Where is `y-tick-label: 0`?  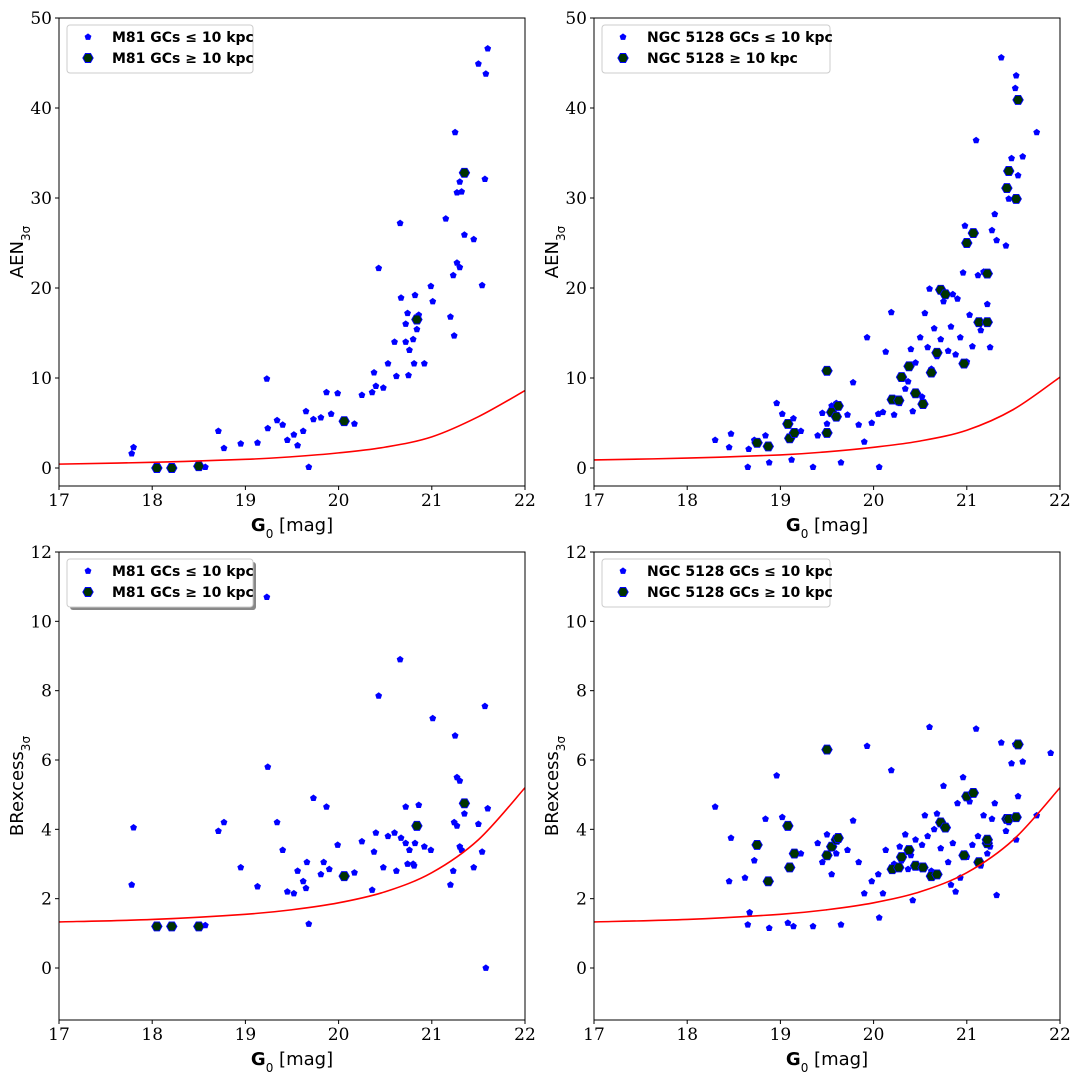 y-tick-label: 0 is located at coordinates (581, 969).